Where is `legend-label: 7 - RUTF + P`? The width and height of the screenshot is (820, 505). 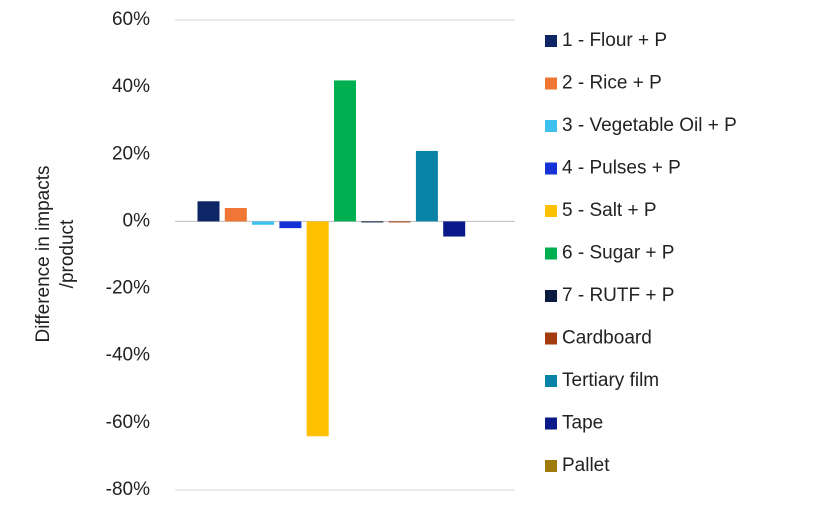 legend-label: 7 - RUTF + P is located at coordinates (618, 295).